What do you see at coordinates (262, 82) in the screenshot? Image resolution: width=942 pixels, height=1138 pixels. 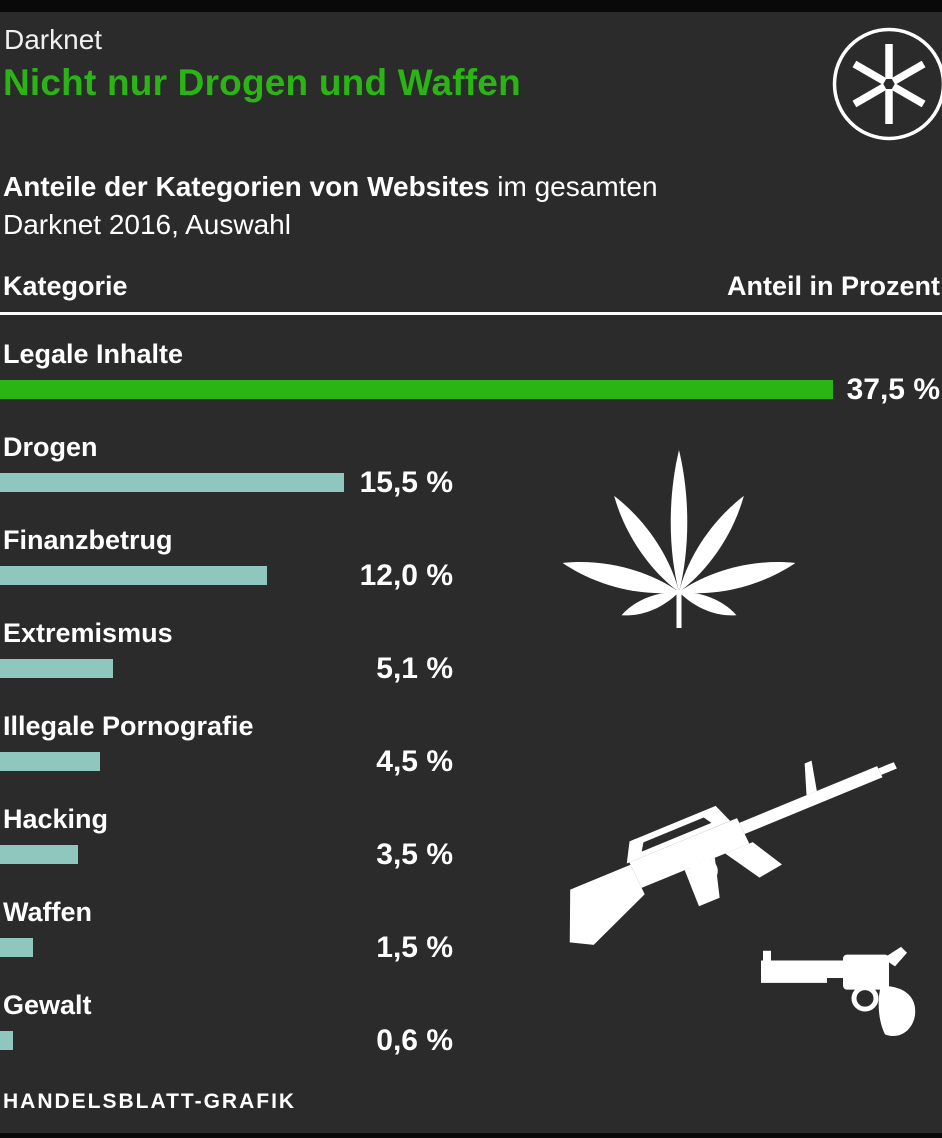 I see `chart-title: Nicht nur Drogen und Waffen` at bounding box center [262, 82].